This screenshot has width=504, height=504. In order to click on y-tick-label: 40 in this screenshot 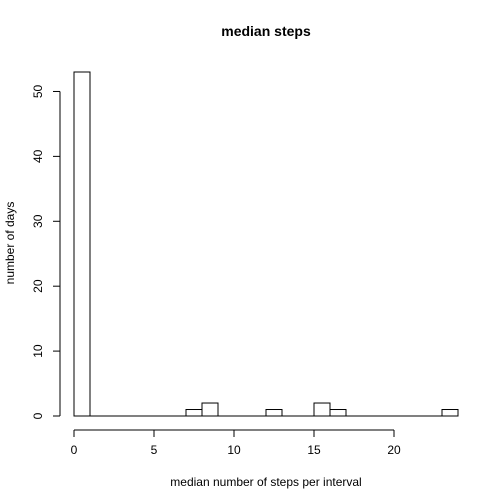, I will do `click(38, 156)`.